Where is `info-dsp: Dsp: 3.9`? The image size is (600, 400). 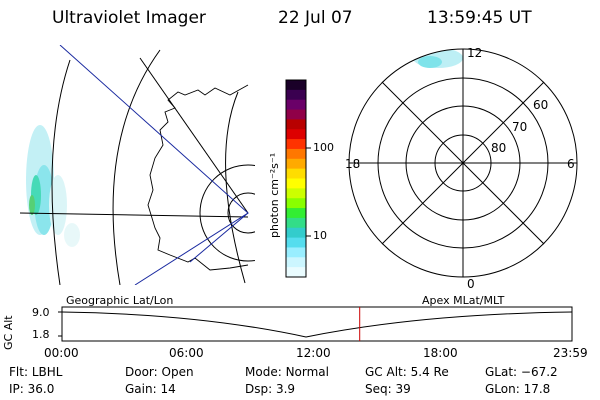 info-dsp: Dsp: 3.9 is located at coordinates (270, 389).